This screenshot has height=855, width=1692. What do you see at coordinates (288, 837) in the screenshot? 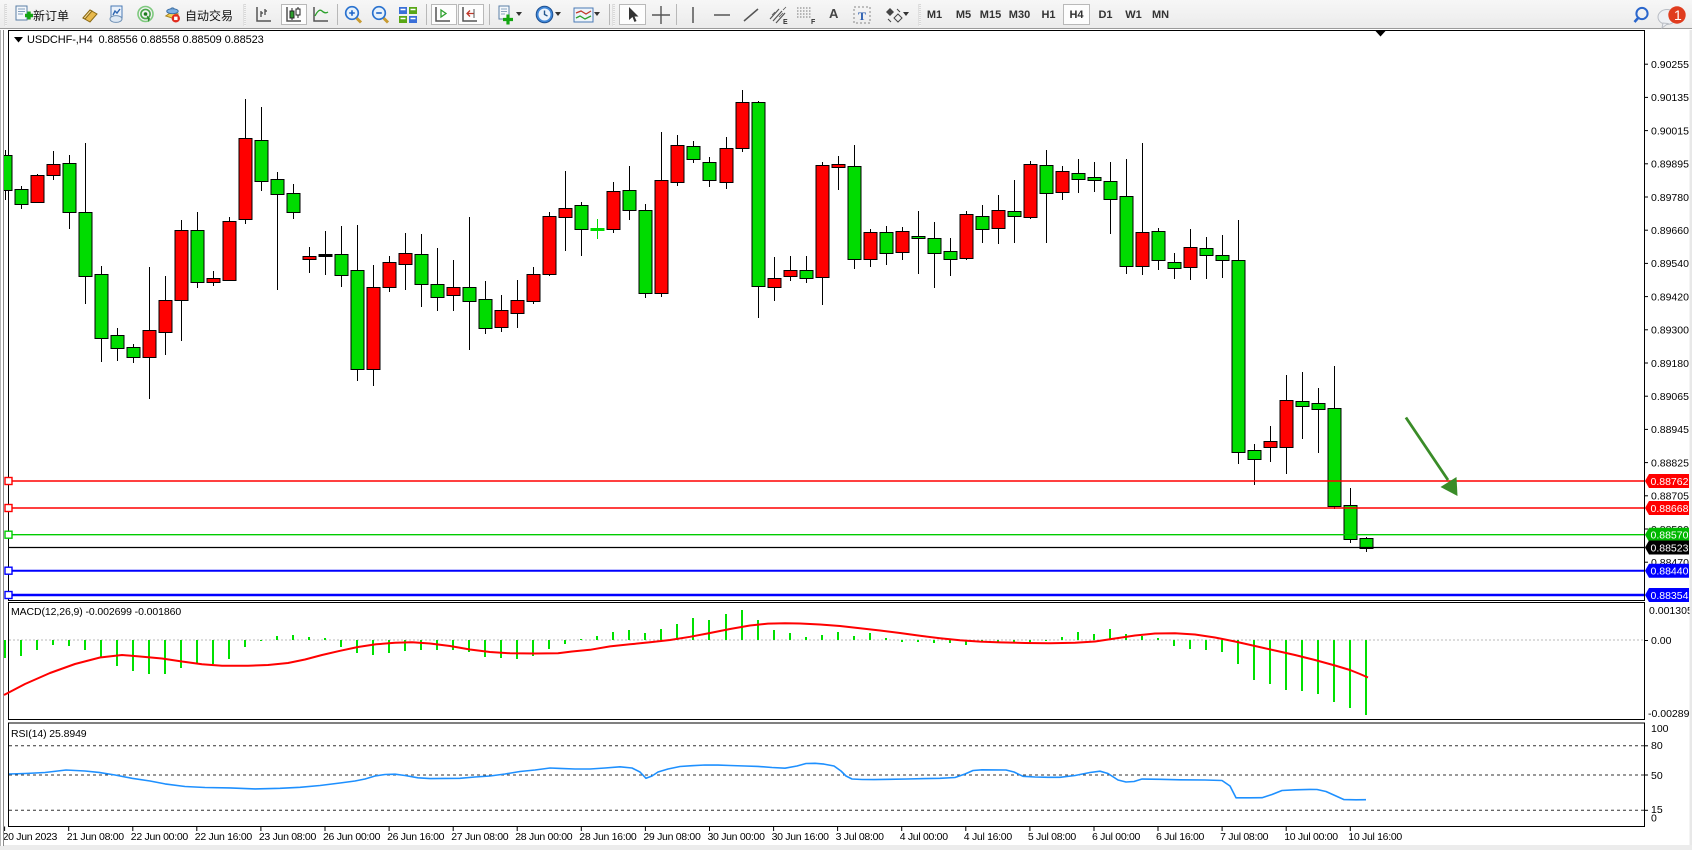
I see `svg-text: 23 Jun 08:00` at bounding box center [288, 837].